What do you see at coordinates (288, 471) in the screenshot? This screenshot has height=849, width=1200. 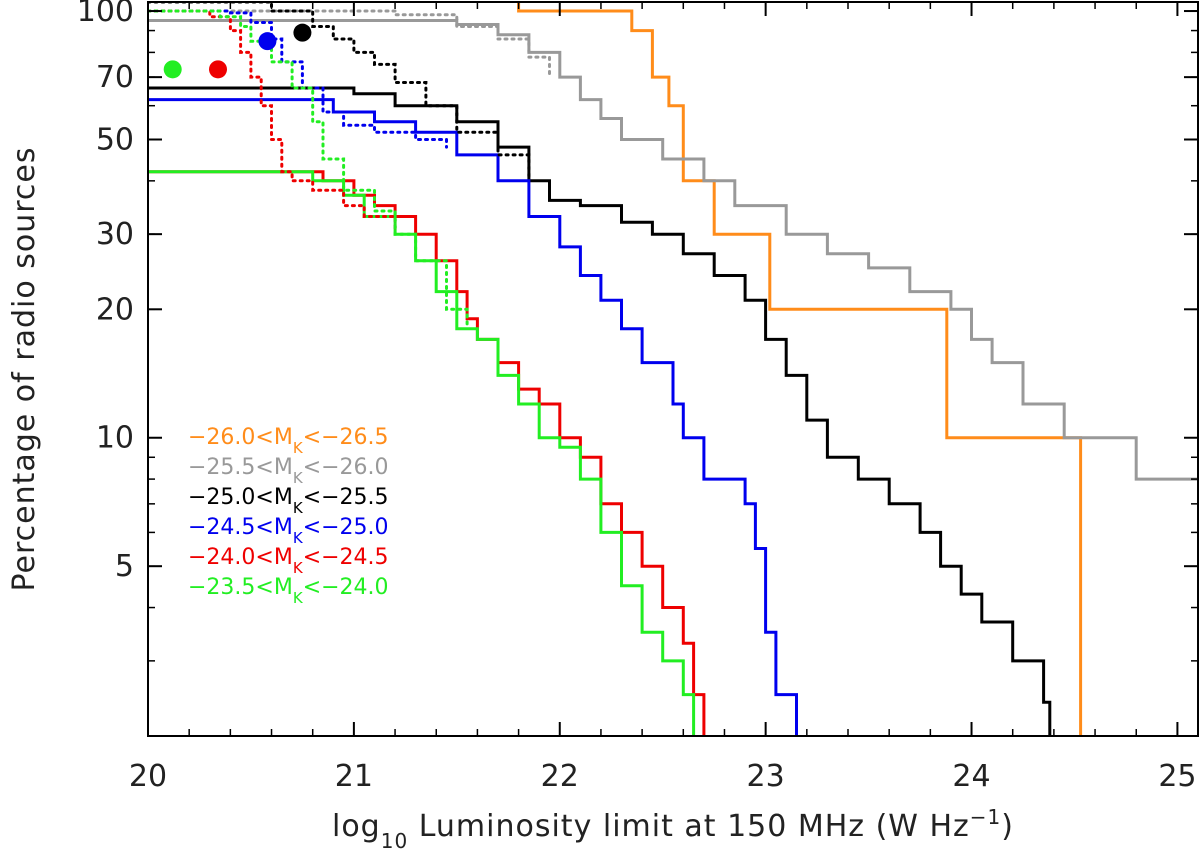 I see `legend-entry: −25.5<MK<−26.0` at bounding box center [288, 471].